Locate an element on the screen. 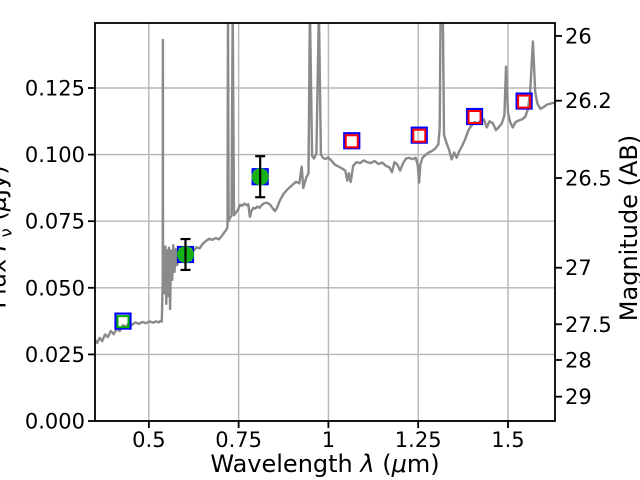 The width and height of the screenshot is (640, 480). magnitude-tick-label: 28 is located at coordinates (578, 360).